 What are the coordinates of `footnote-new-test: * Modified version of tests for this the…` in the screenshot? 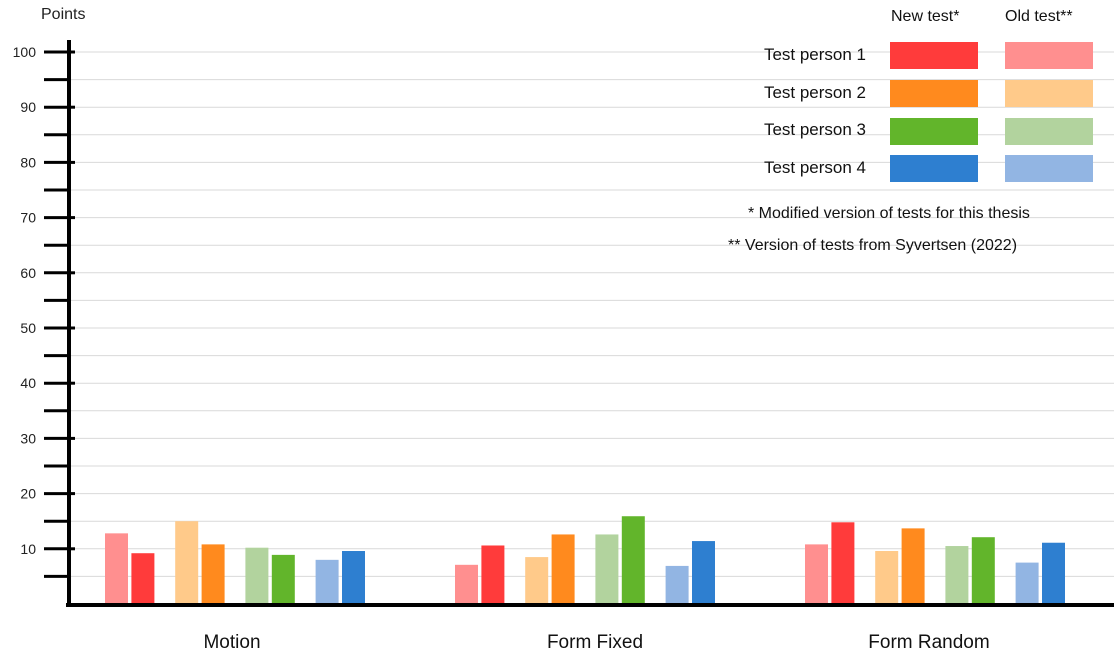 It's located at (889, 213).